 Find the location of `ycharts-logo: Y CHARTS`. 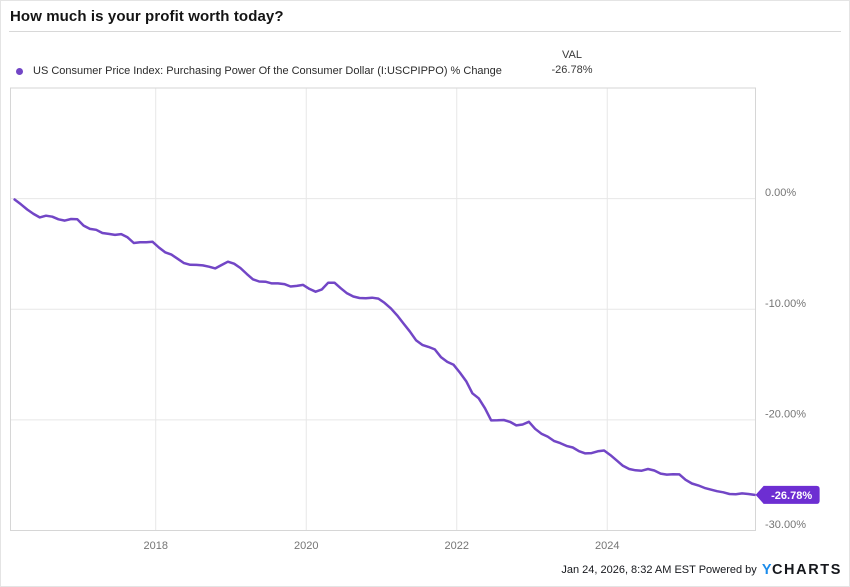

ycharts-logo: Y CHARTS is located at coordinates (802, 570).